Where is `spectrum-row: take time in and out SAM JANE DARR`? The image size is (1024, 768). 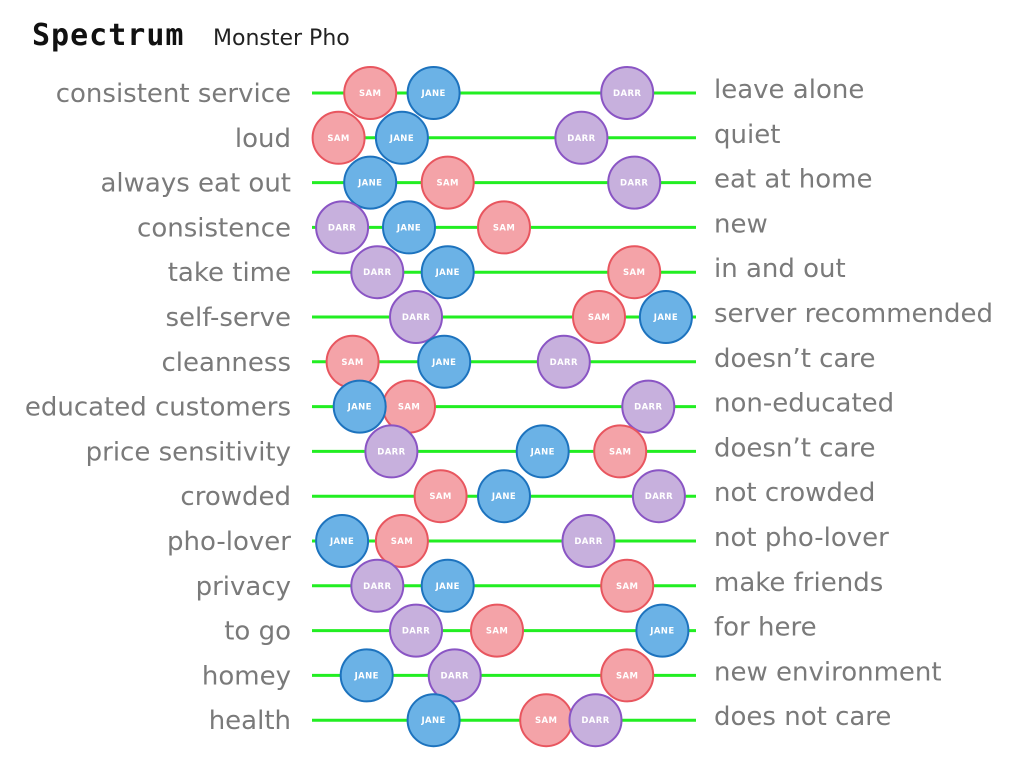
spectrum-row: take time in and out SAM JANE DARR is located at coordinates (507, 272).